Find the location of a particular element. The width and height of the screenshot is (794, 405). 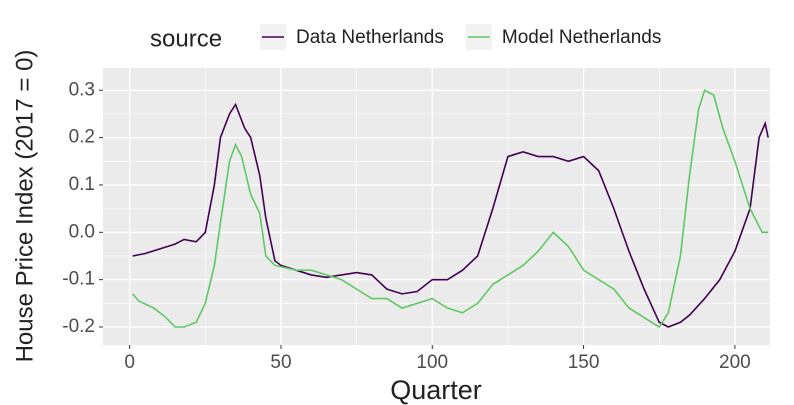

legend: Data Netherlands Model Netherlands is located at coordinates (460, 37).